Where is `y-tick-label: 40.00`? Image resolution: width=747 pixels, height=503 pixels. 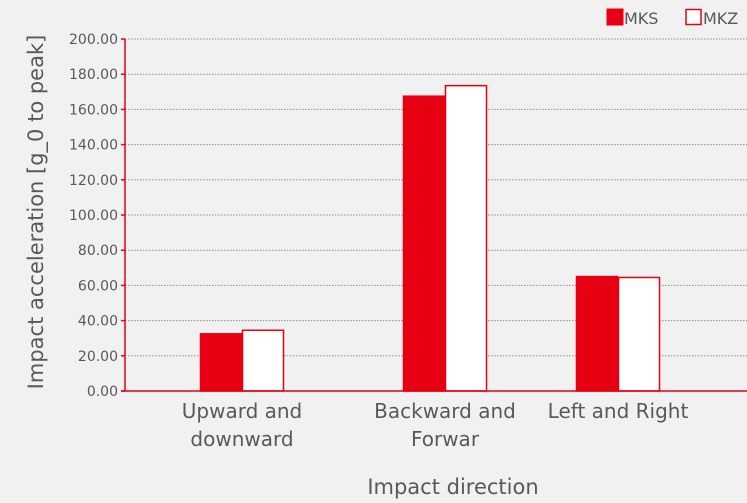
y-tick-label: 40.00 is located at coordinates (98, 322).